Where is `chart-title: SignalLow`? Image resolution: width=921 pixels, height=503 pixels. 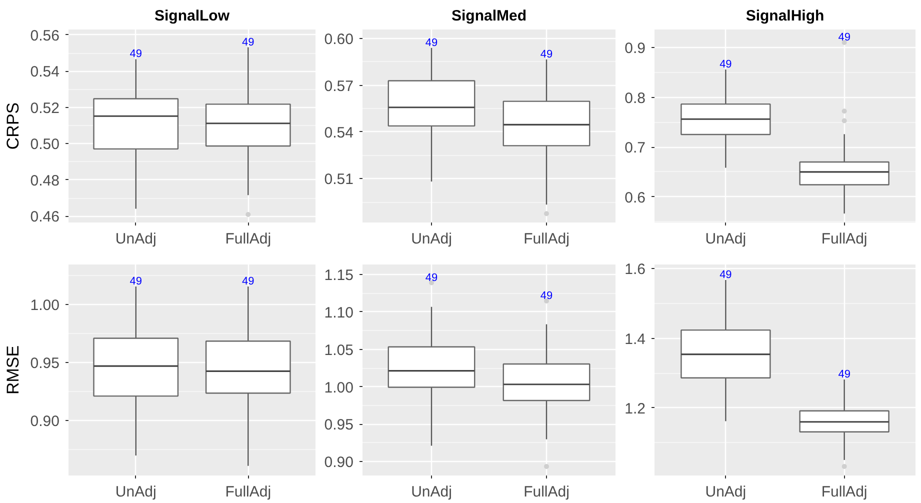 chart-title: SignalLow is located at coordinates (192, 16).